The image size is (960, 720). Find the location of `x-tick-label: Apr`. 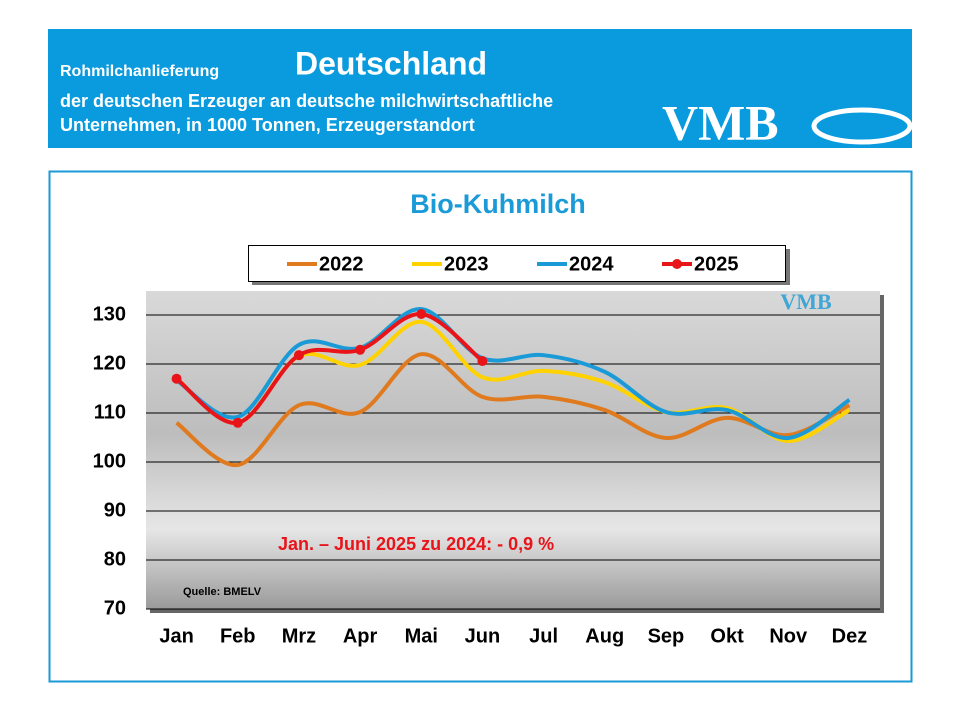

x-tick-label: Apr is located at coordinates (360, 636).